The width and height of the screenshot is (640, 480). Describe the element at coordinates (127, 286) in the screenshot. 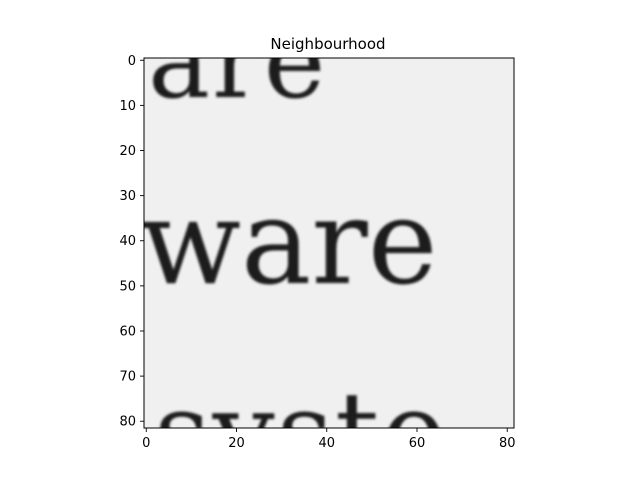

I see `y-tick-label: 50` at that location.